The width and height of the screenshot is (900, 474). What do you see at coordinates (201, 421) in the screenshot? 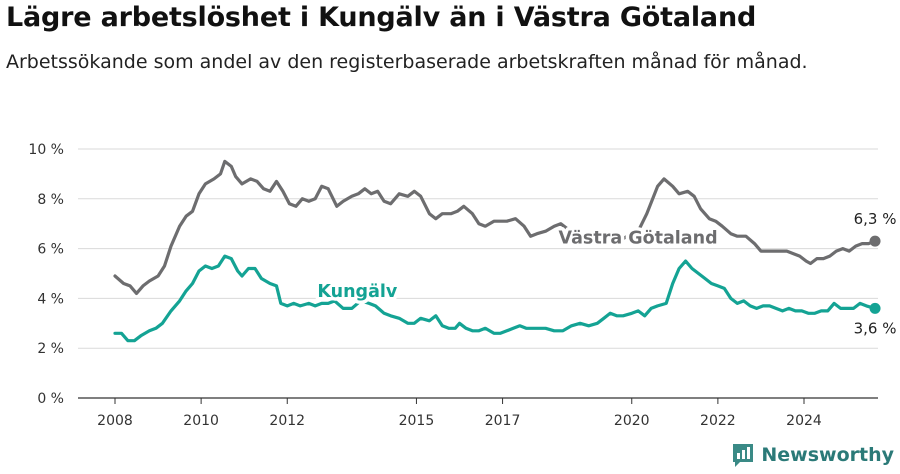
I see `x-tick-label: 2010` at bounding box center [201, 421].